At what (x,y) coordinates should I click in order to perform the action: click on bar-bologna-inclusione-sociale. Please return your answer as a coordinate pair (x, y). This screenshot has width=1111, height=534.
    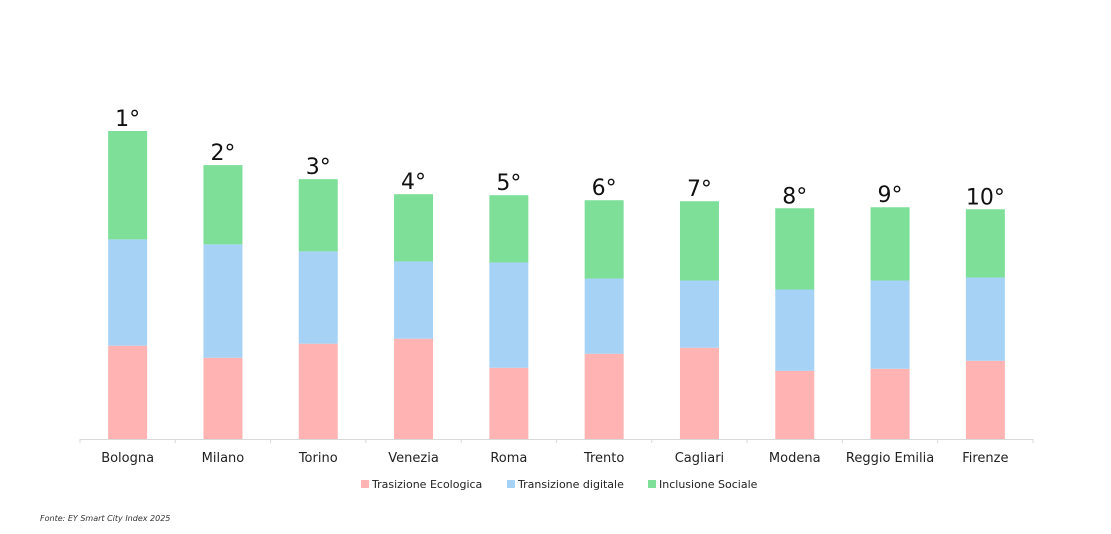
    Looking at the image, I should click on (128, 185).